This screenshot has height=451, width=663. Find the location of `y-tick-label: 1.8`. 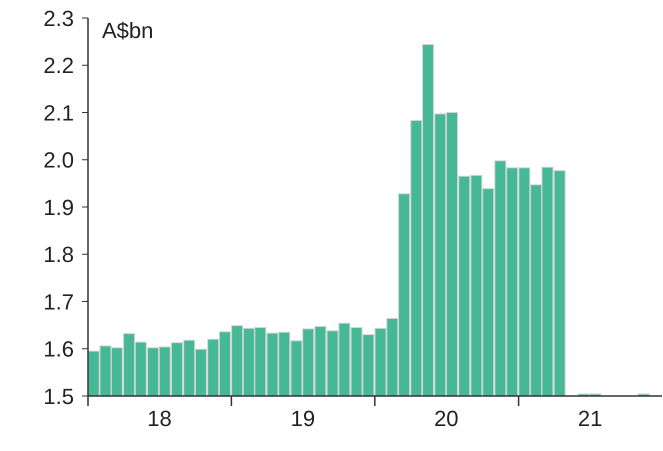

y-tick-label: 1.8 is located at coordinates (58, 255).